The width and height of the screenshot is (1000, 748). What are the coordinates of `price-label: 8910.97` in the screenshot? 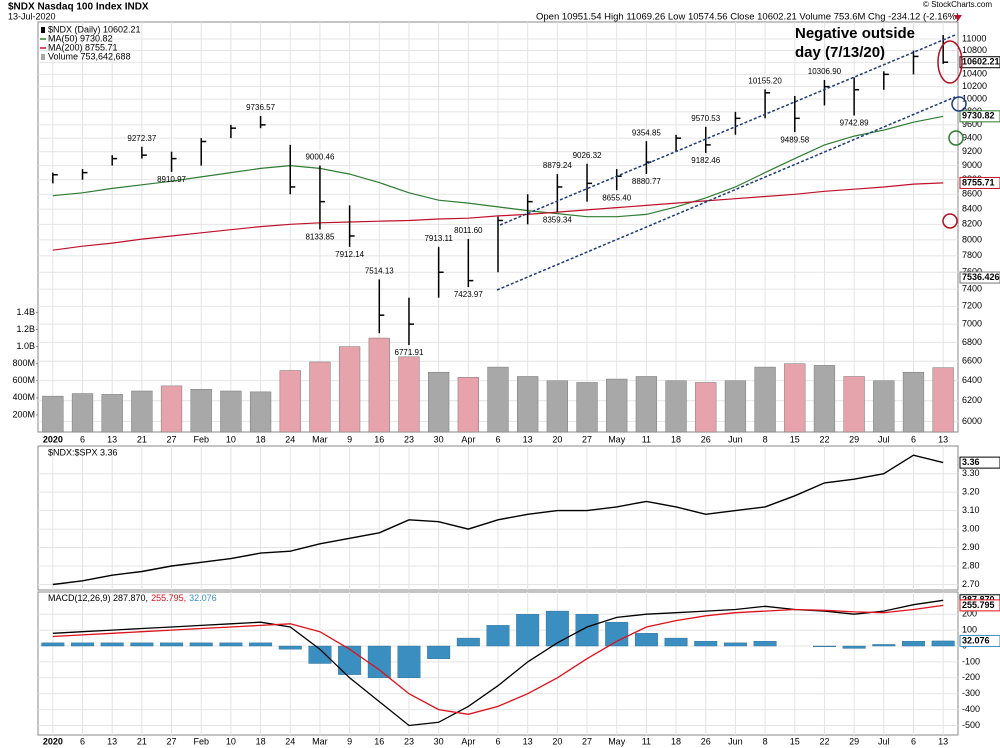 It's located at (171, 179).